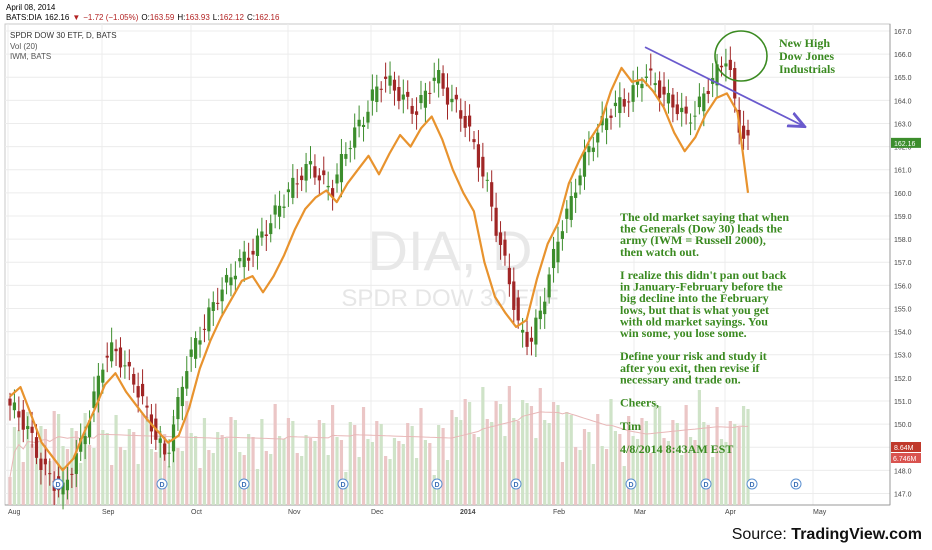  I want to click on annotation-text: lows, but that is what you get, so click(694, 310).